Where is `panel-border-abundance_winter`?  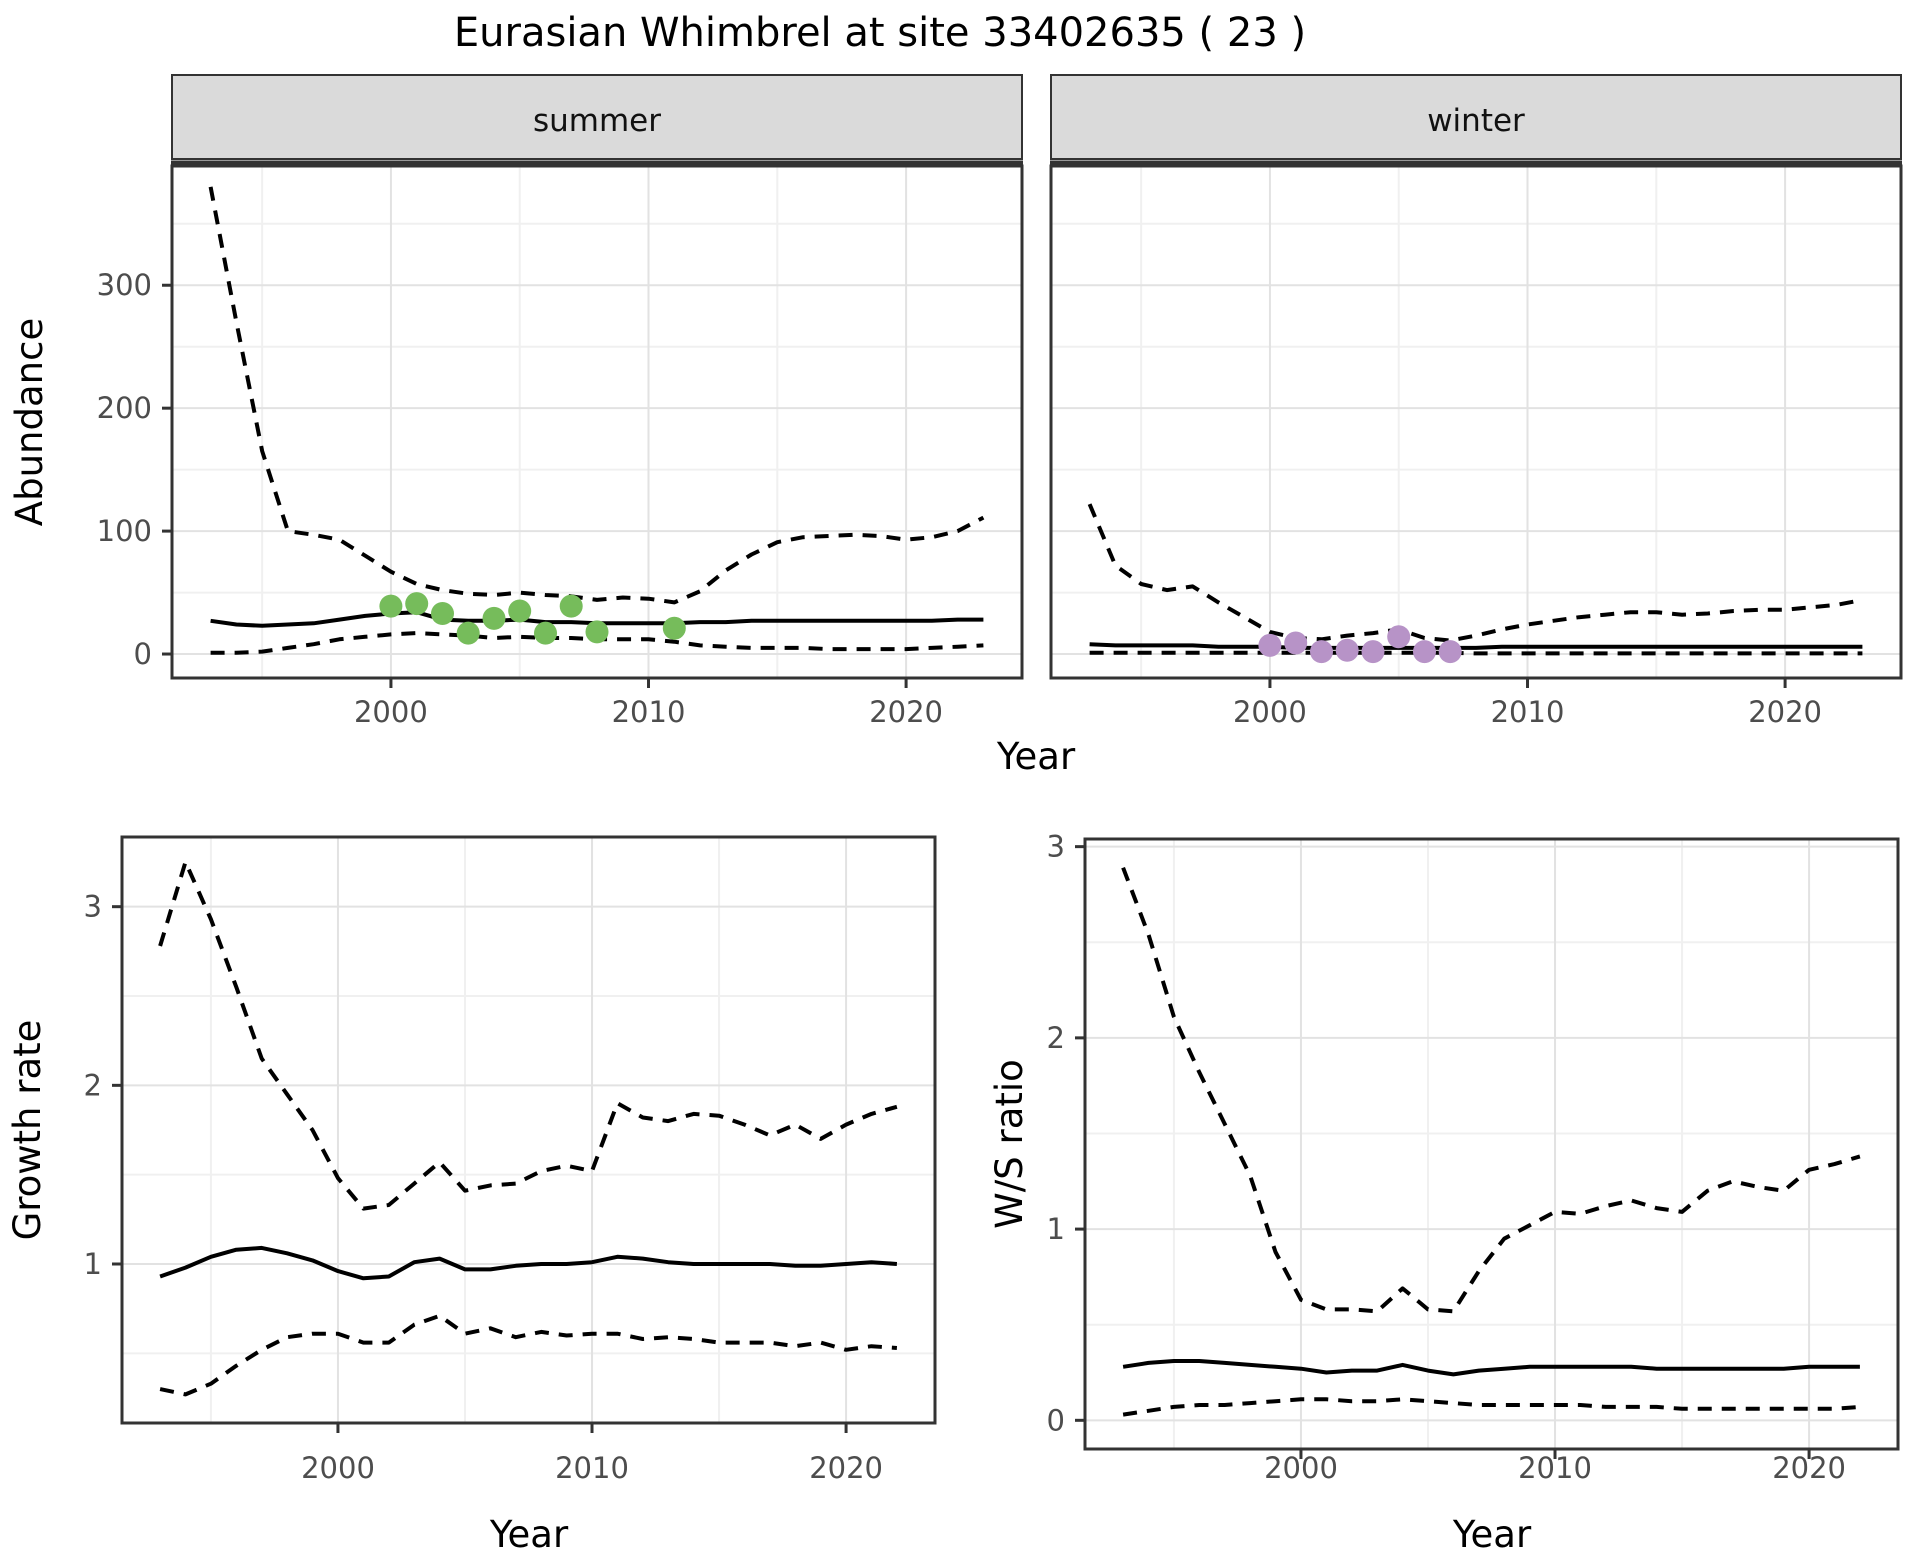 panel-border-abundance_winter is located at coordinates (1476, 422).